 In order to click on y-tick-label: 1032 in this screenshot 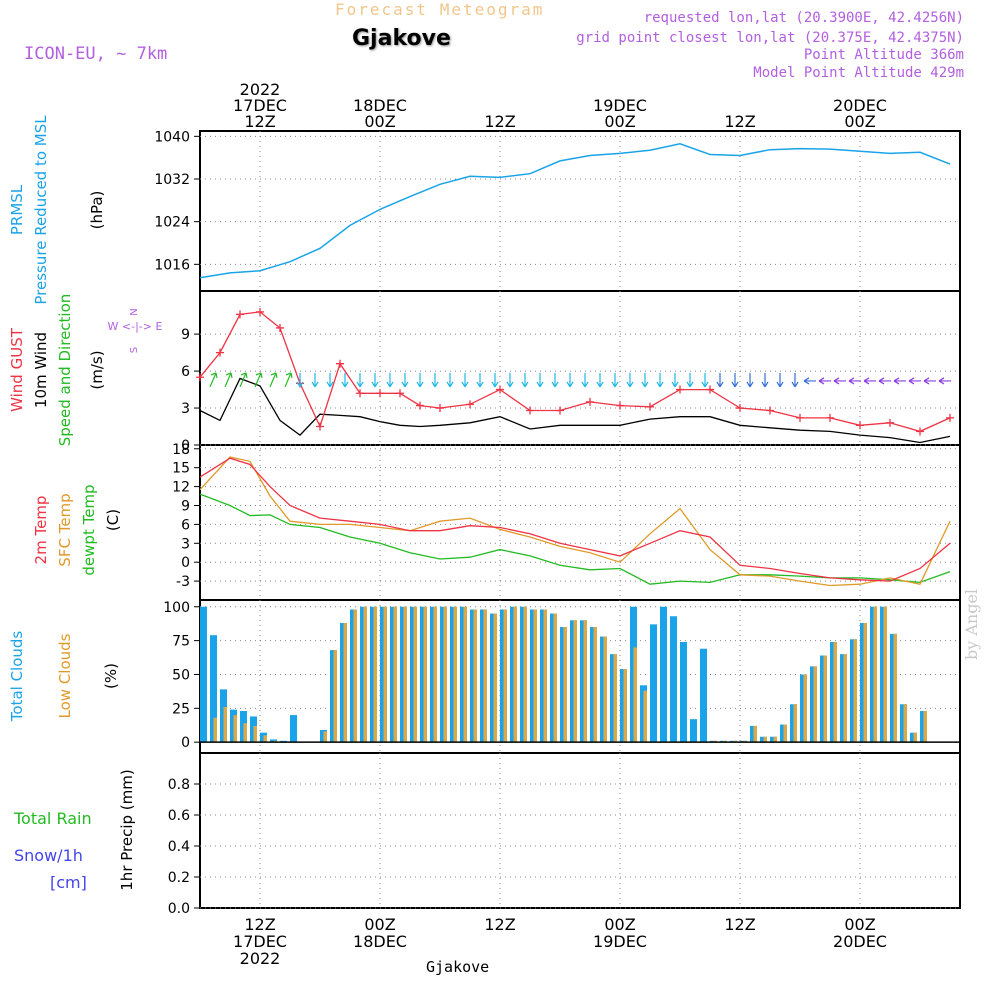, I will do `click(172, 180)`.